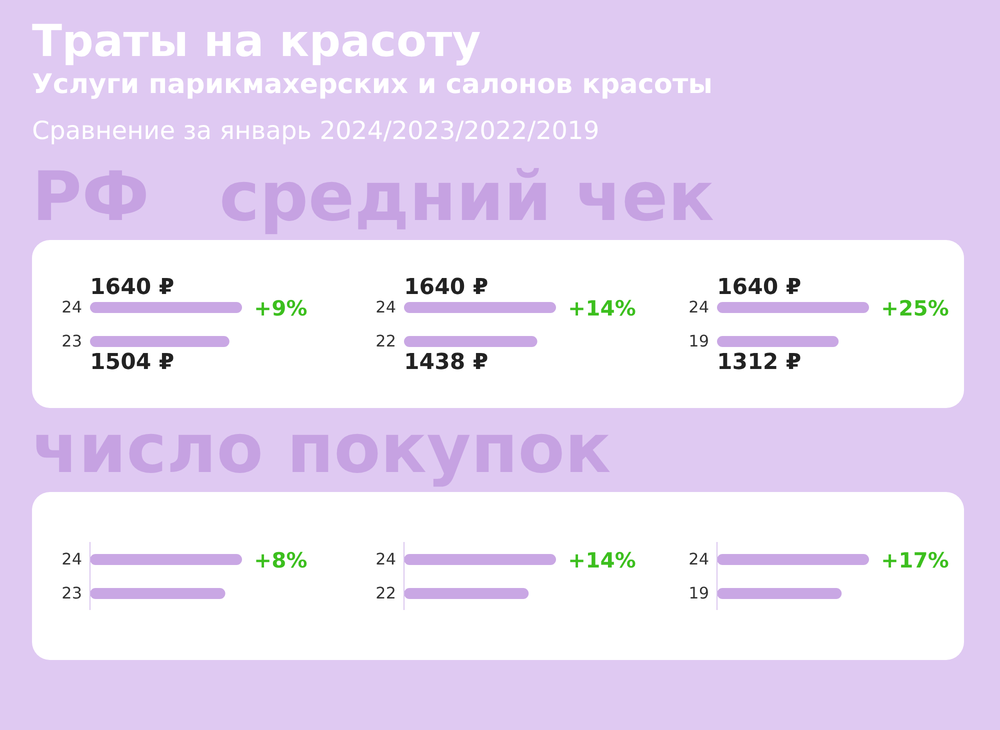 The width and height of the screenshot is (1000, 730). I want to click on text: +9%, so click(281, 308).